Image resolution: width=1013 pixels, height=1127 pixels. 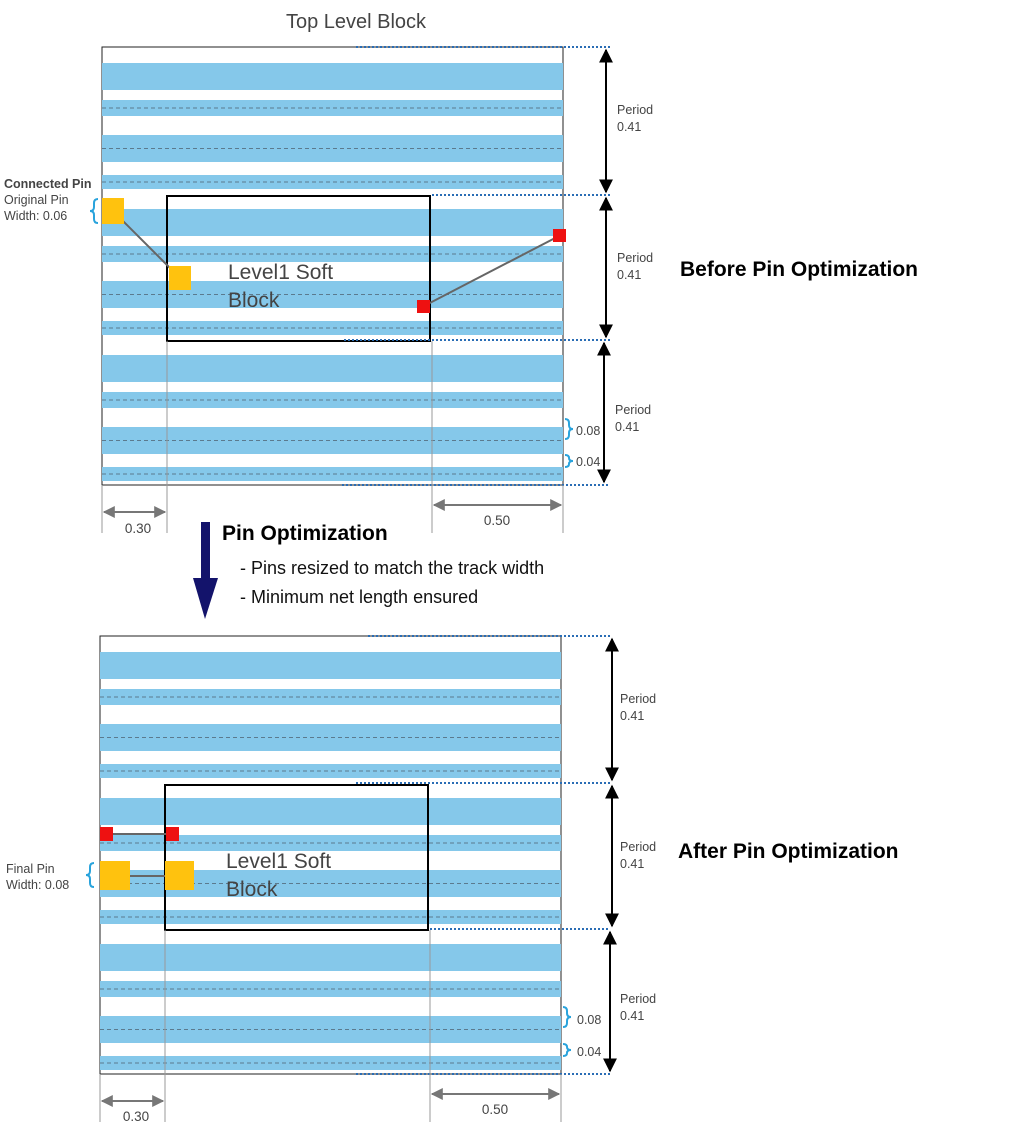 What do you see at coordinates (305, 533) in the screenshot?
I see `step-title: Pin Optimization` at bounding box center [305, 533].